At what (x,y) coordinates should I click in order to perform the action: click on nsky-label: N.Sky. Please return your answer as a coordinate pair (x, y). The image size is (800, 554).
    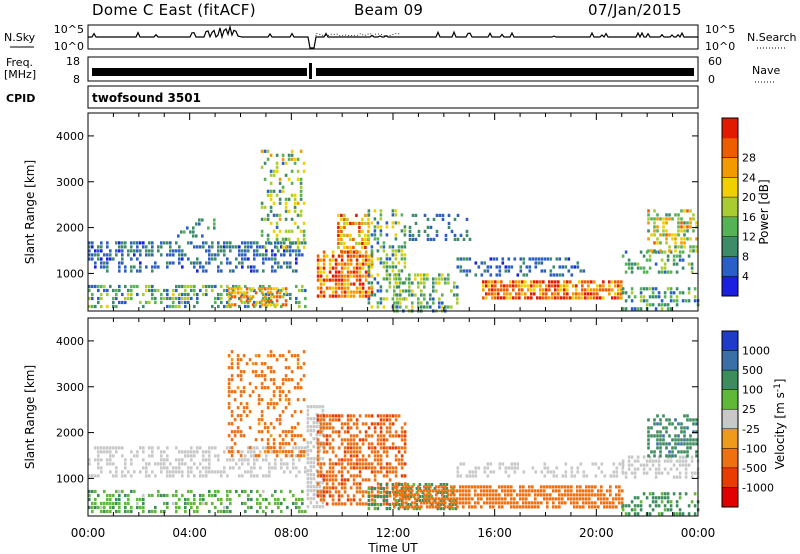
    Looking at the image, I should click on (20, 37).